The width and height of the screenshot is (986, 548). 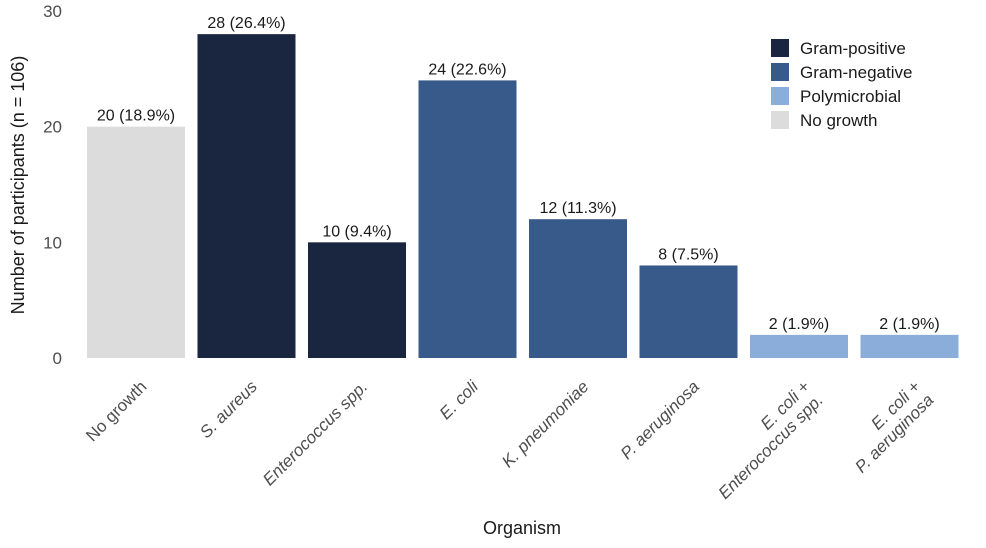 I want to click on x-tick-label: E. coli +Enterococcus spp., so click(x=771, y=440).